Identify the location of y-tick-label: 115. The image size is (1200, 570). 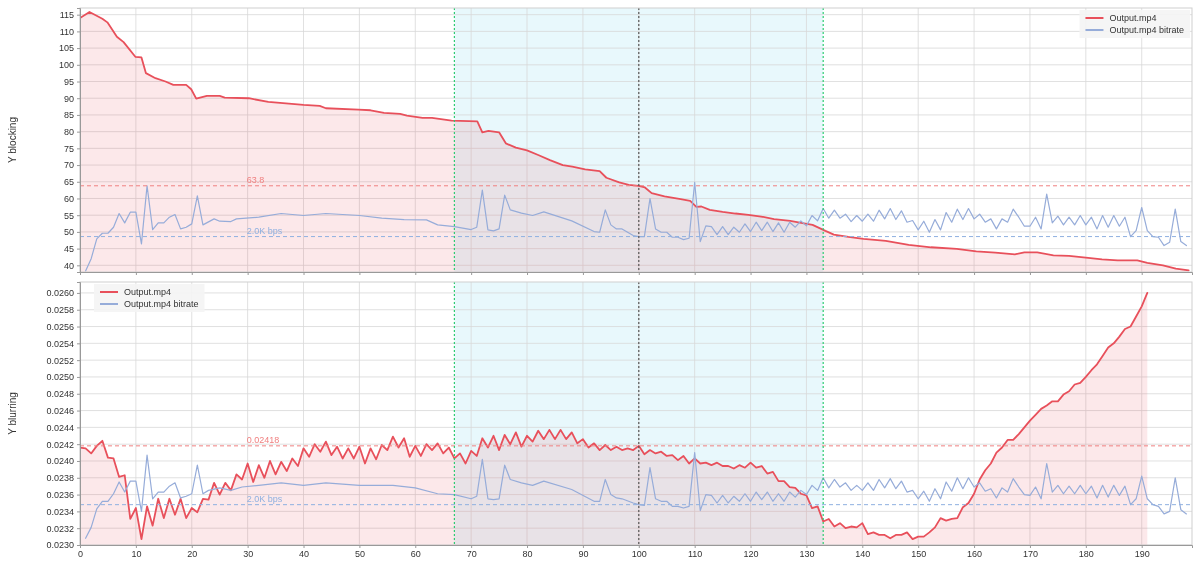
(66, 15).